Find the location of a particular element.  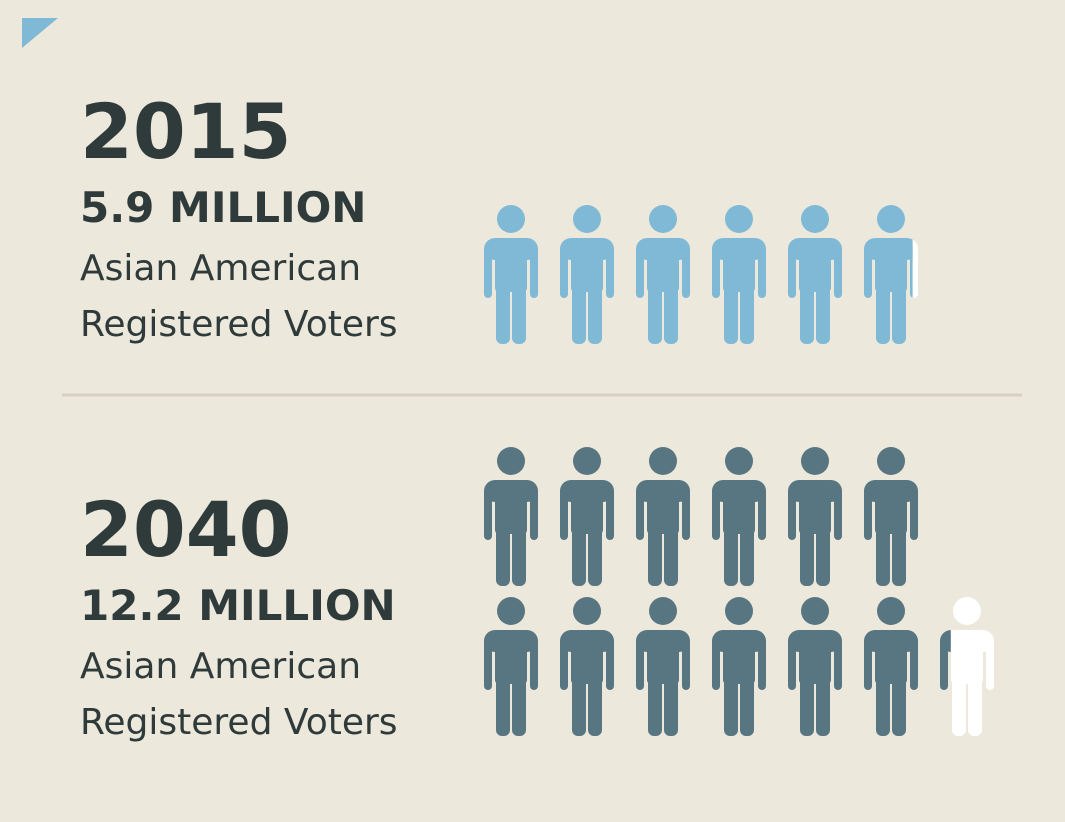

value-label: 5.9 MILLION is located at coordinates (223, 207).